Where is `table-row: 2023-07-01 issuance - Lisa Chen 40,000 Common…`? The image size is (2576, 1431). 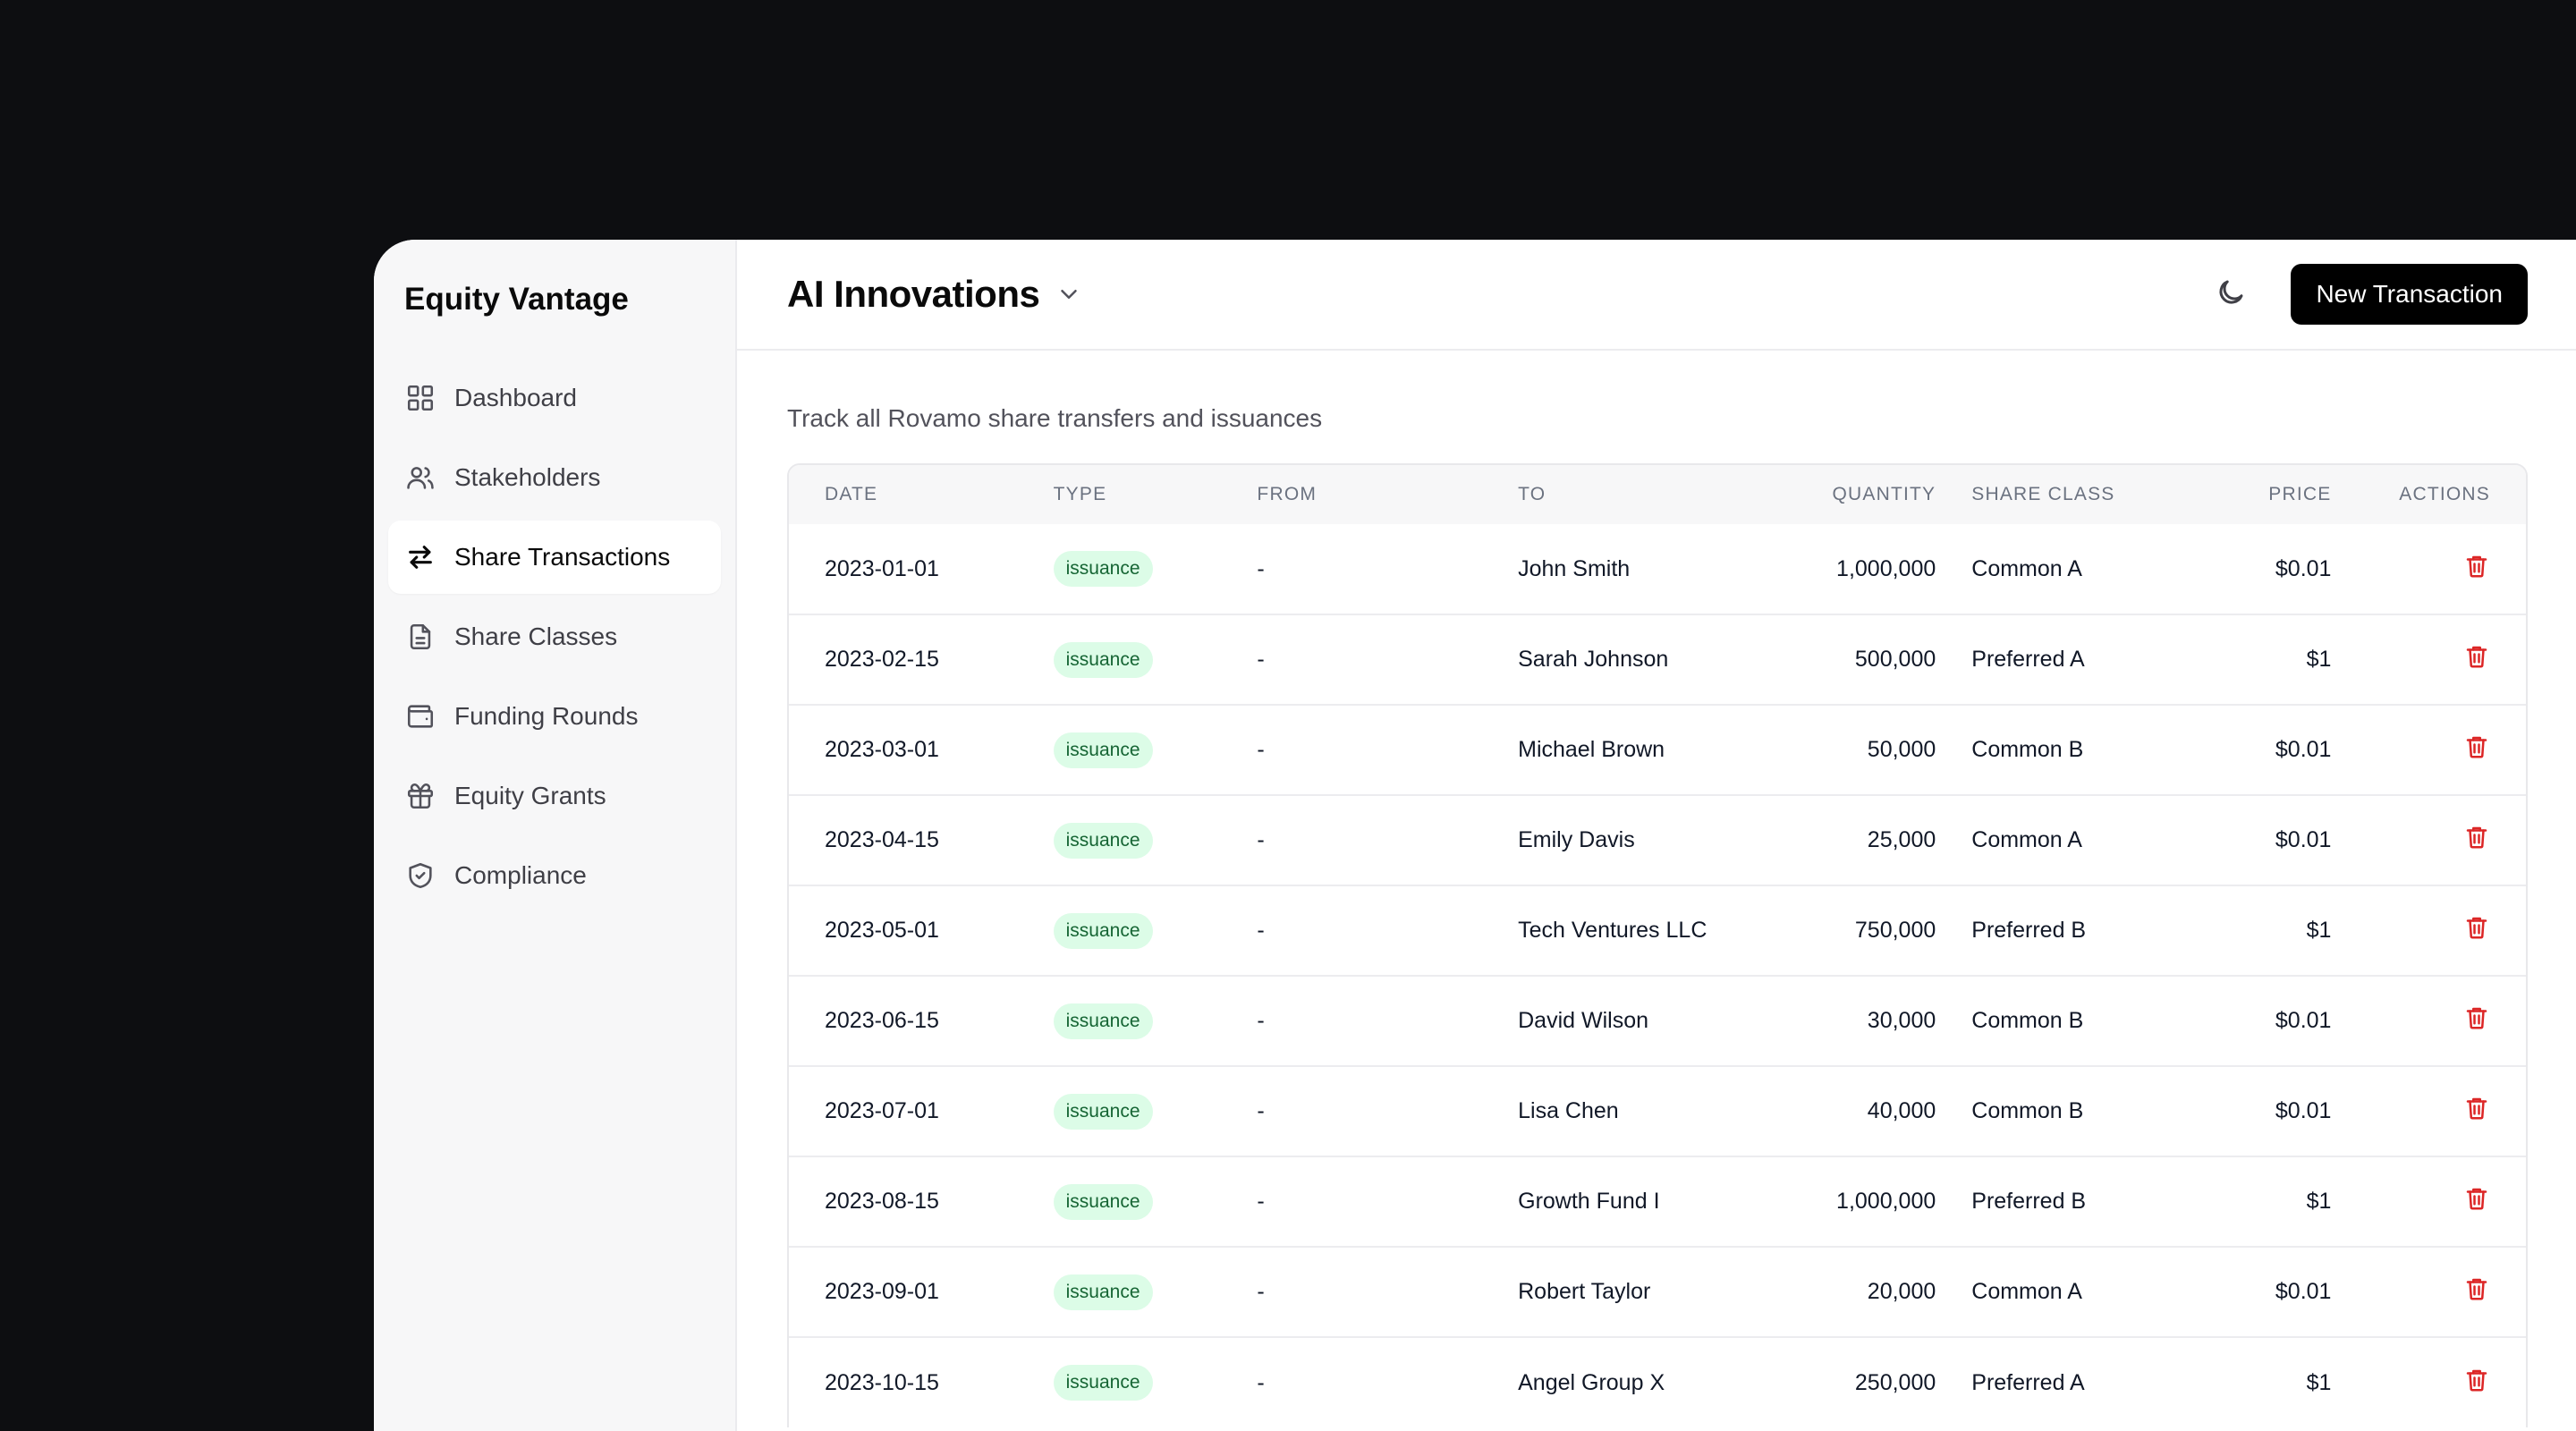
table-row: 2023-07-01 issuance - Lisa Chen 40,000 Common… is located at coordinates (1657, 1111).